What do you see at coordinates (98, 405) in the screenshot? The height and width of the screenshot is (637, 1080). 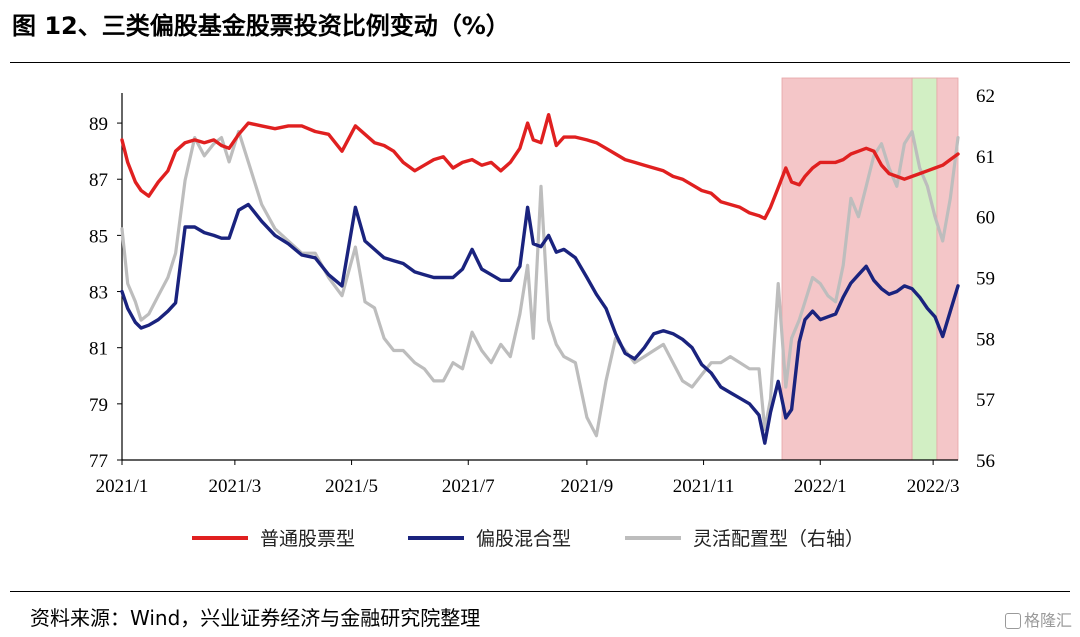 I see `y-left-tick-label: 79` at bounding box center [98, 405].